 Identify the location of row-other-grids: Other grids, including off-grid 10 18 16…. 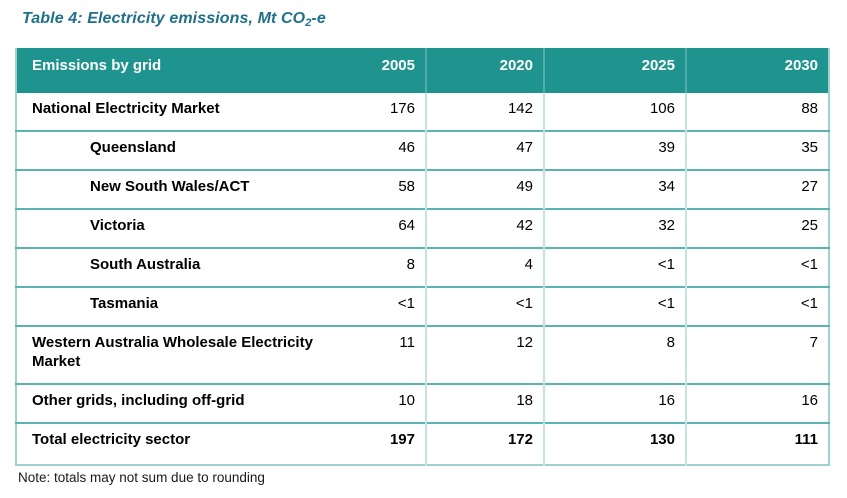
(422, 403).